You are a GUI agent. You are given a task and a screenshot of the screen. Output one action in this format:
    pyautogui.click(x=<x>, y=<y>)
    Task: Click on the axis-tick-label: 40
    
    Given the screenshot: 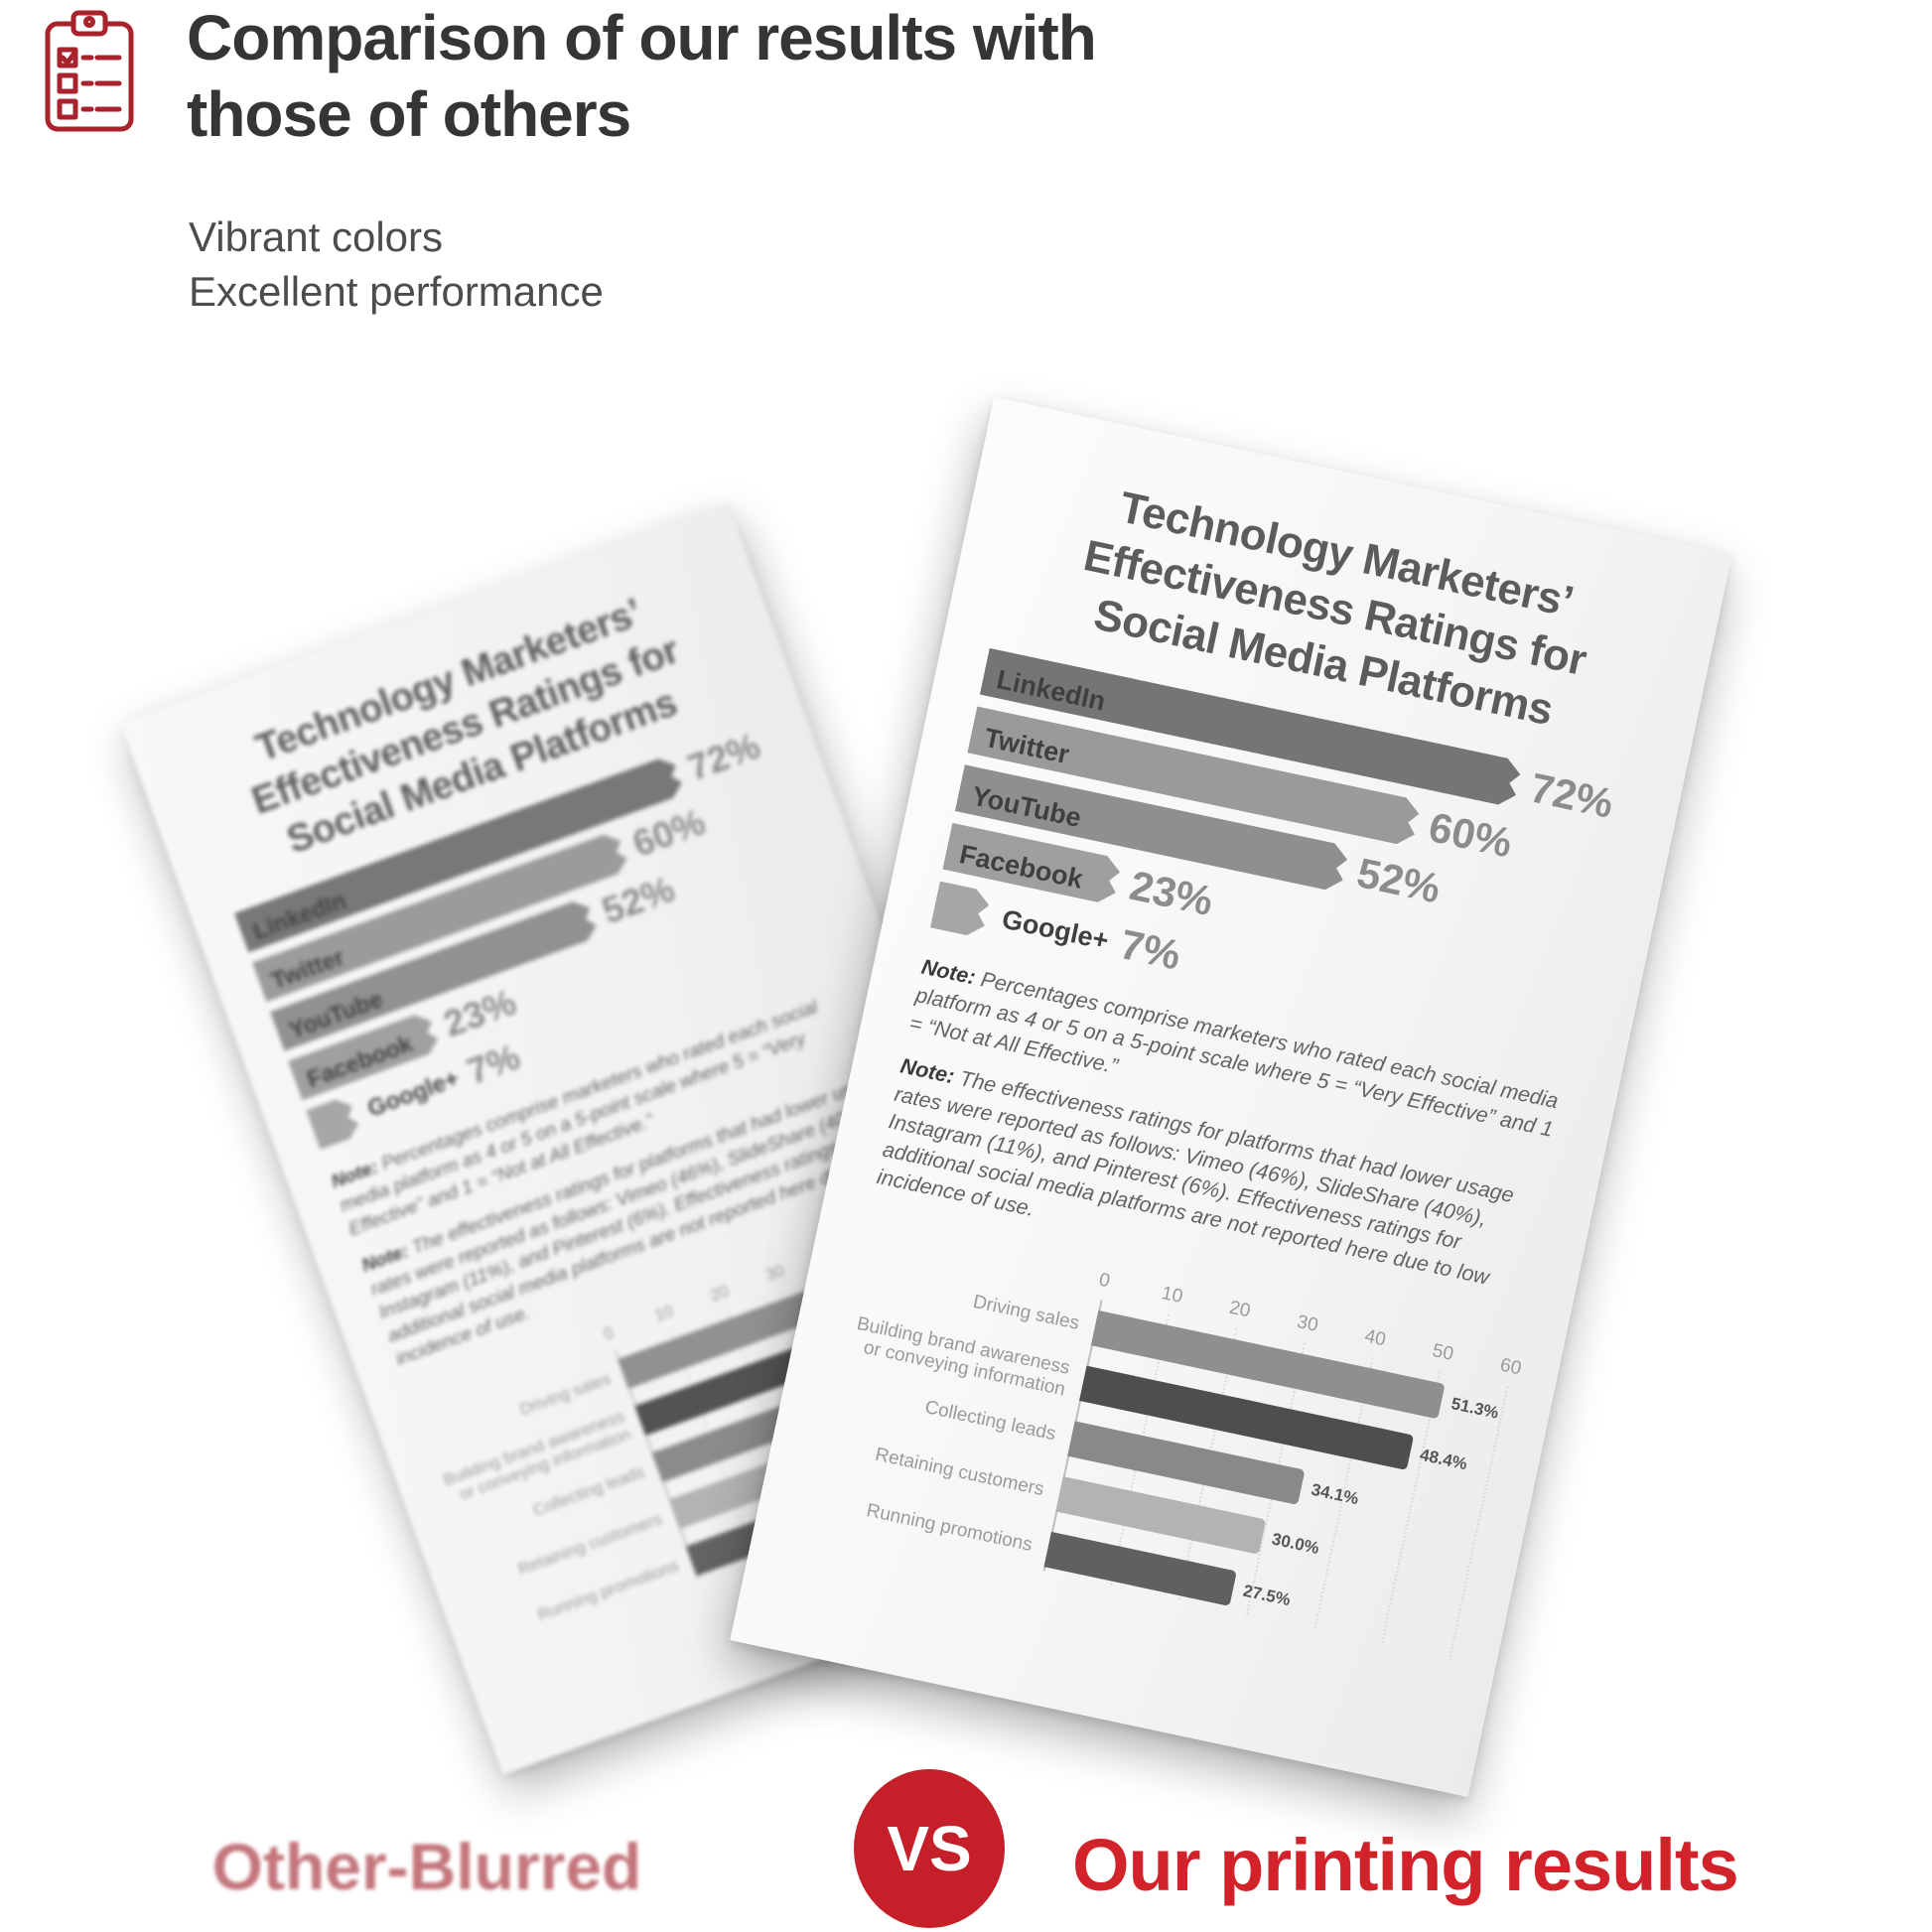 What is the action you would take?
    pyautogui.click(x=1375, y=1338)
    